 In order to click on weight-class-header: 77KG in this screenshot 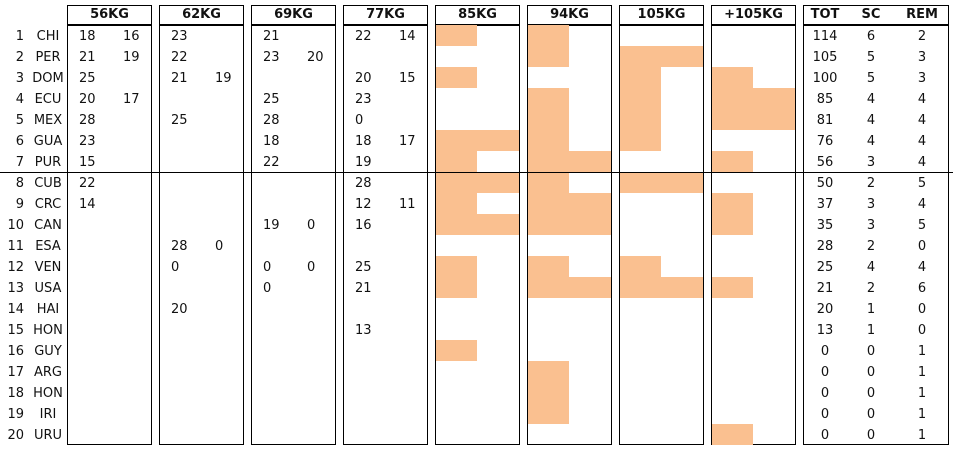, I will do `click(385, 15)`.